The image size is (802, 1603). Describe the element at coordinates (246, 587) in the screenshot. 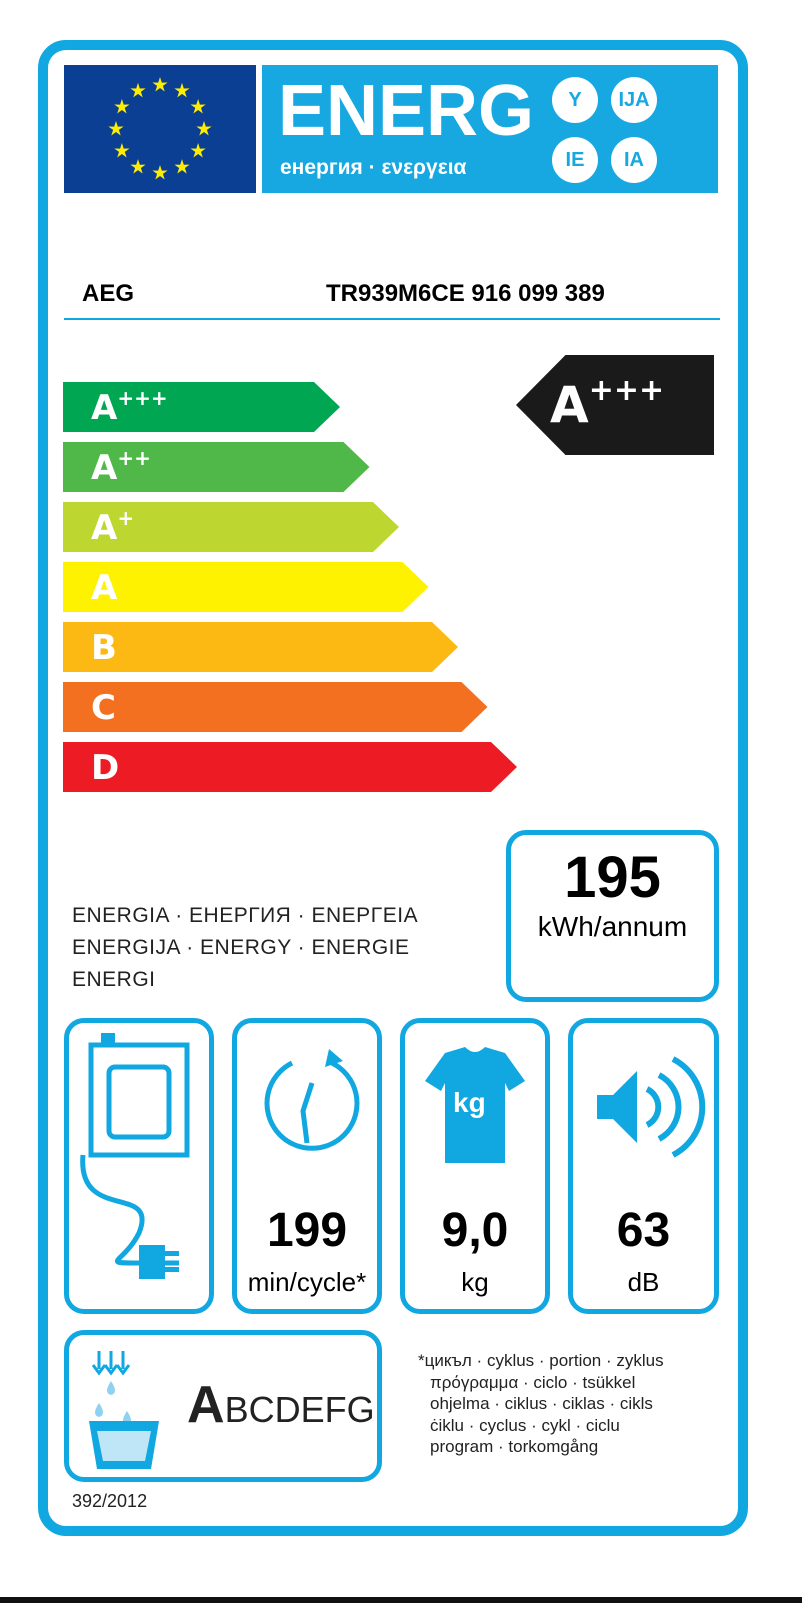

I see `efficiency-bar: A` at that location.